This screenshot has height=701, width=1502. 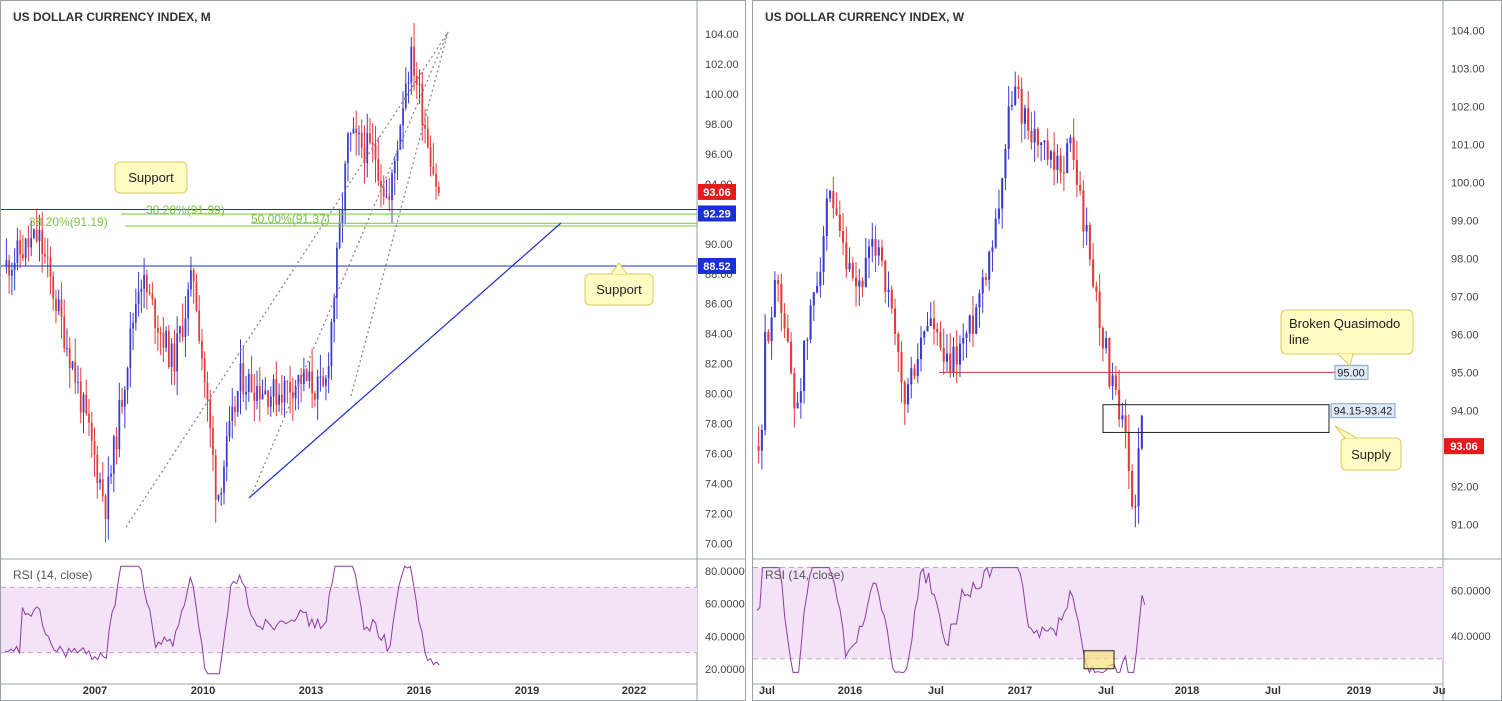 I want to click on trend-line, so click(x=405, y=360).